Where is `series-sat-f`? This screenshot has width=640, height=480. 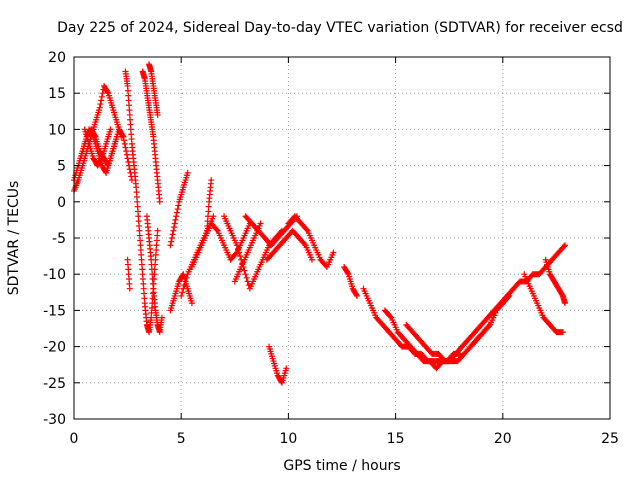 series-sat-f is located at coordinates (151, 136).